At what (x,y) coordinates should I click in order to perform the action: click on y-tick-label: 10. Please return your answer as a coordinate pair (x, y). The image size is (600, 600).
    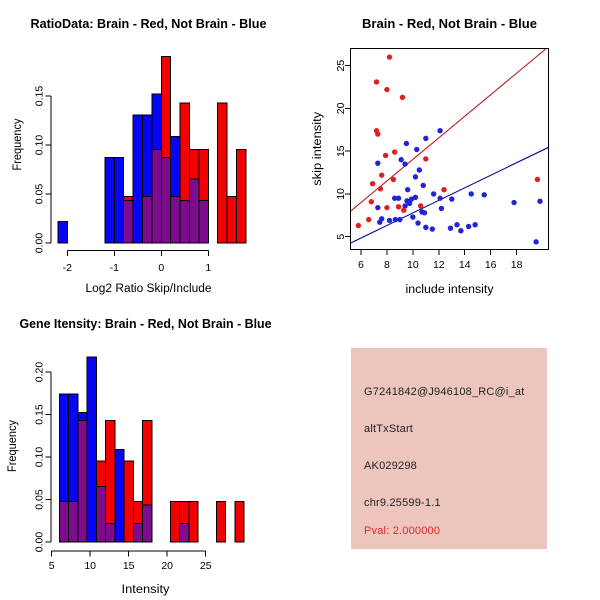
    Looking at the image, I should click on (341, 194).